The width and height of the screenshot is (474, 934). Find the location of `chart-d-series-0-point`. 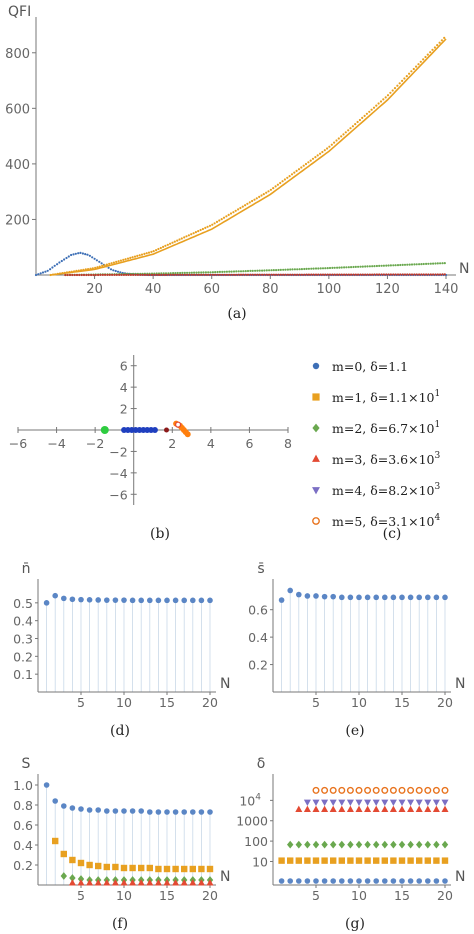

chart-d-series-0-point is located at coordinates (107, 600).